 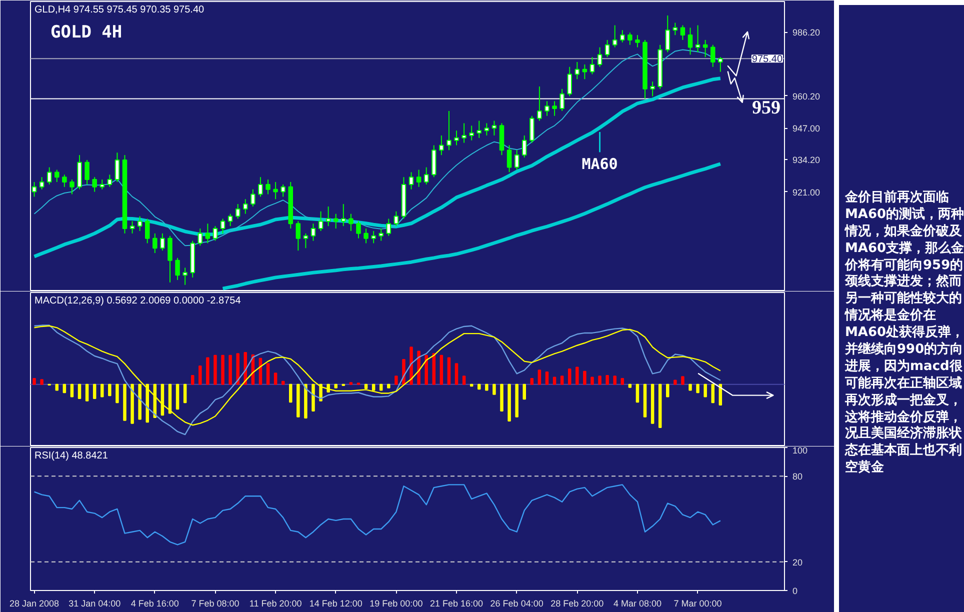 What do you see at coordinates (797, 562) in the screenshot?
I see `y-tick-label: 20` at bounding box center [797, 562].